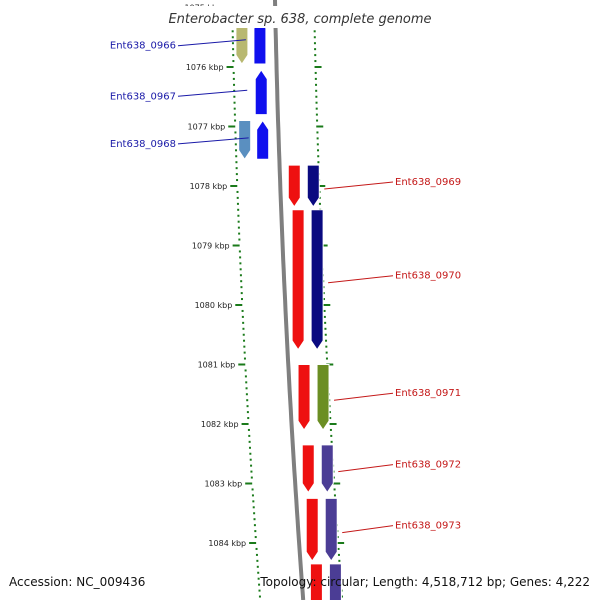 The height and width of the screenshot is (600, 600). Describe the element at coordinates (217, 365) in the screenshot. I see `tick-label: 1081 kbp` at that location.